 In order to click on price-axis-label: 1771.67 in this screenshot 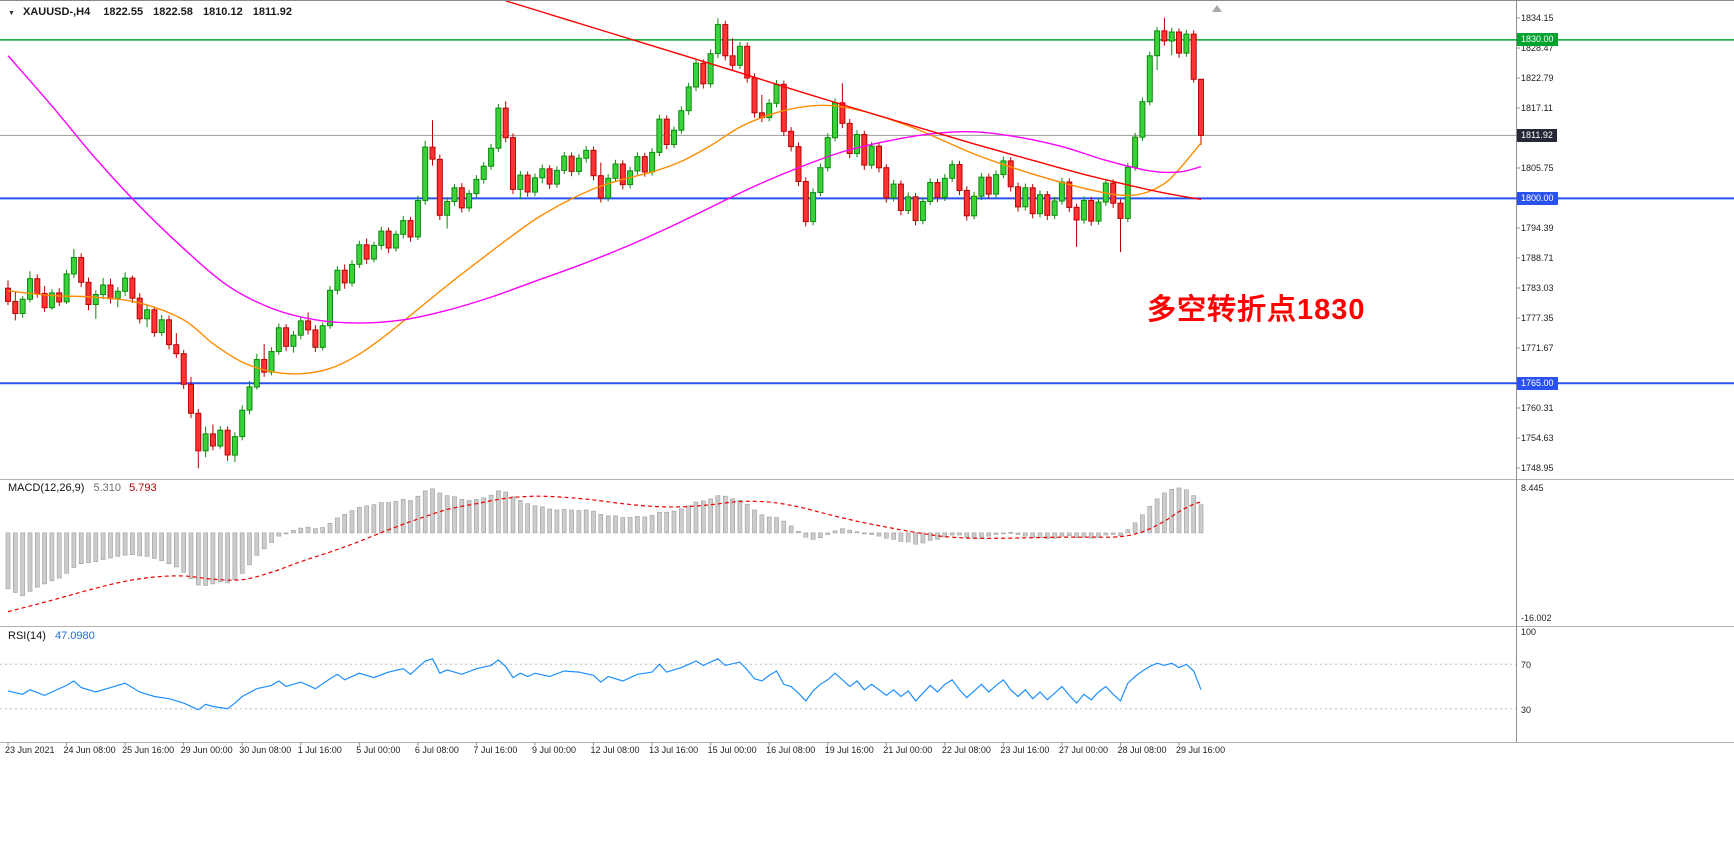, I will do `click(1537, 348)`.